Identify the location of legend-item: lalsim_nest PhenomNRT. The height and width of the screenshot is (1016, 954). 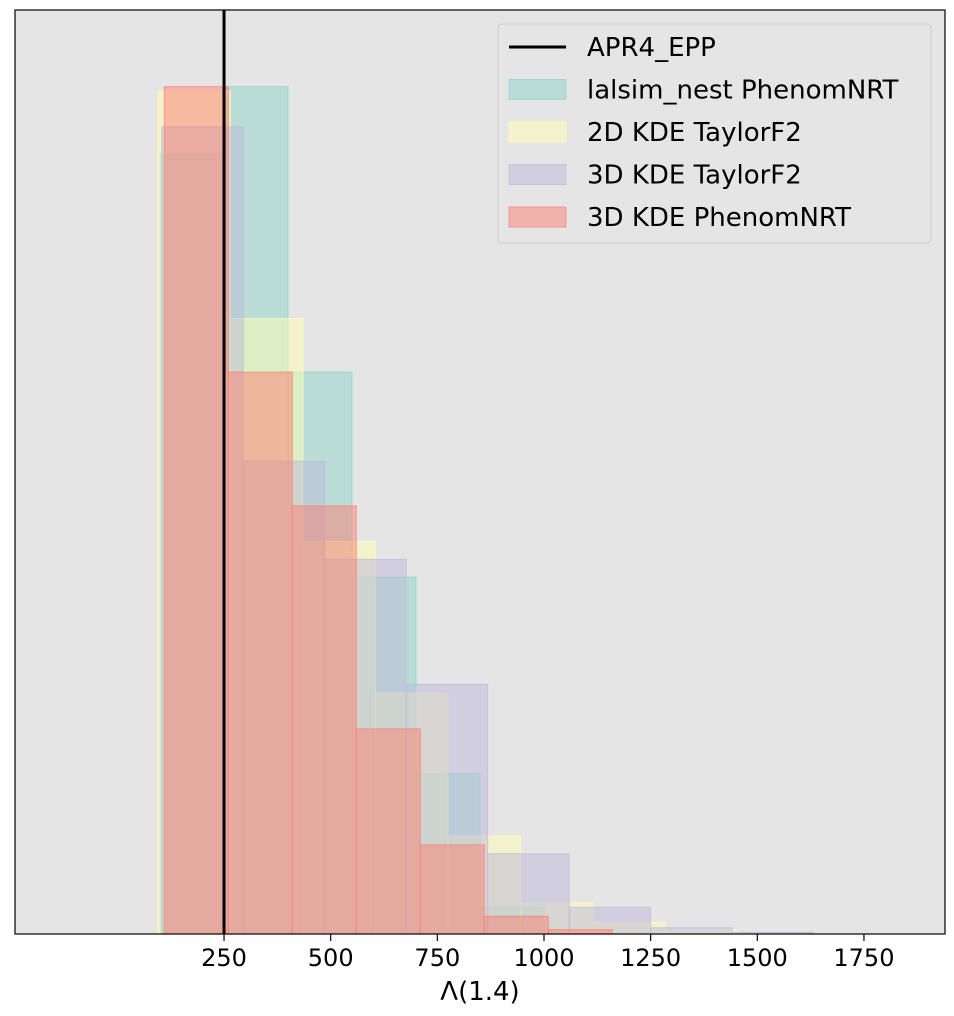
(703, 91).